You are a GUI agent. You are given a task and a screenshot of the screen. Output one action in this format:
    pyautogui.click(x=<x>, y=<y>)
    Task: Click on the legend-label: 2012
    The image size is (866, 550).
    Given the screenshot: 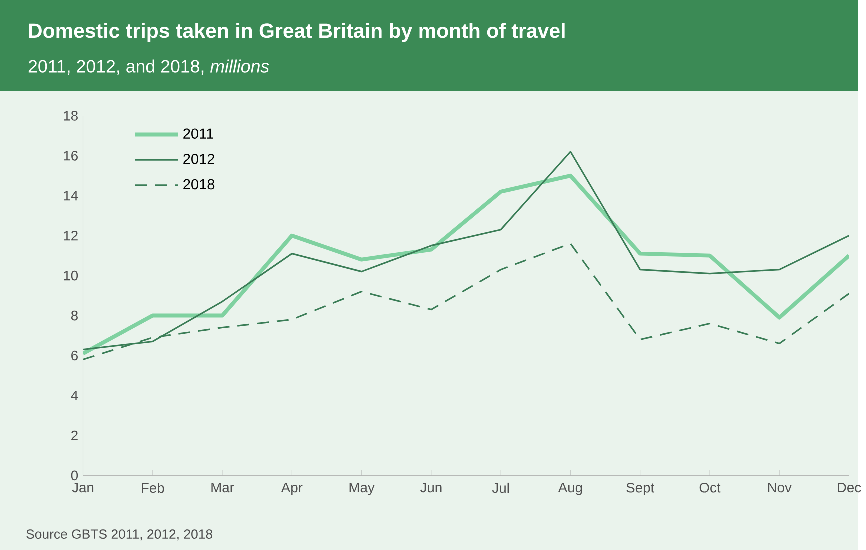 What is the action you would take?
    pyautogui.click(x=199, y=159)
    